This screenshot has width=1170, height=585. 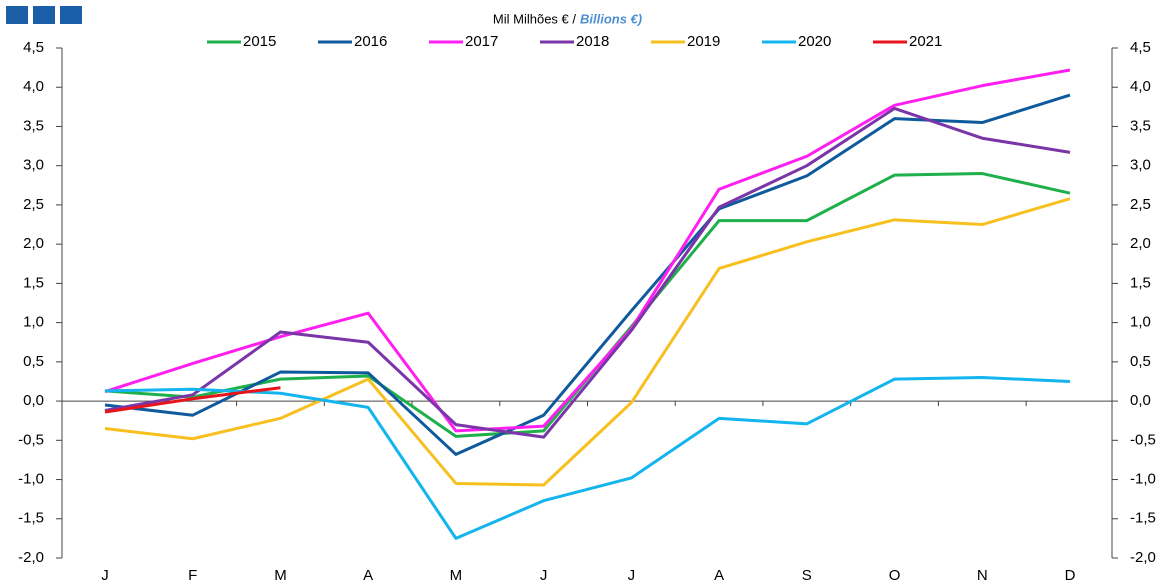 What do you see at coordinates (33, 165) in the screenshot?
I see `y-tick-label-left: 3,0` at bounding box center [33, 165].